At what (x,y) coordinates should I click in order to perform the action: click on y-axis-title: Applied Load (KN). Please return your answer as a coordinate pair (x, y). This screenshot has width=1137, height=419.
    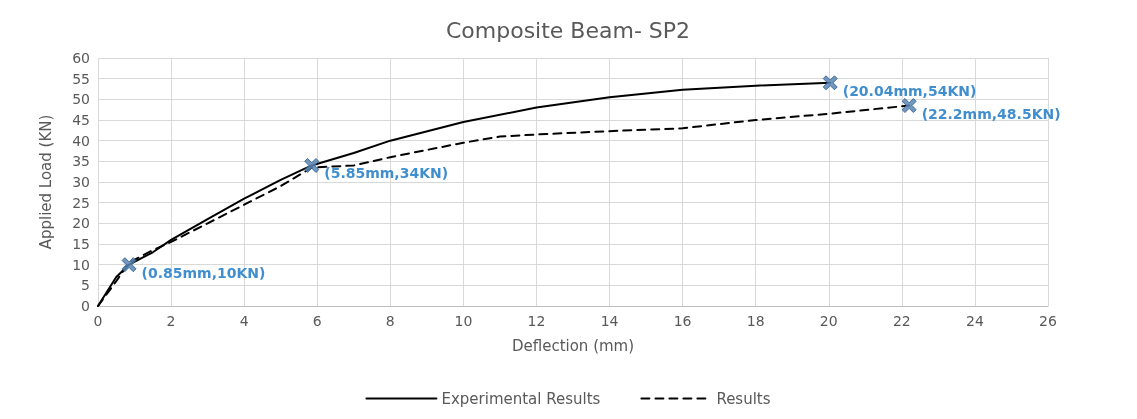
    Looking at the image, I should click on (45, 182).